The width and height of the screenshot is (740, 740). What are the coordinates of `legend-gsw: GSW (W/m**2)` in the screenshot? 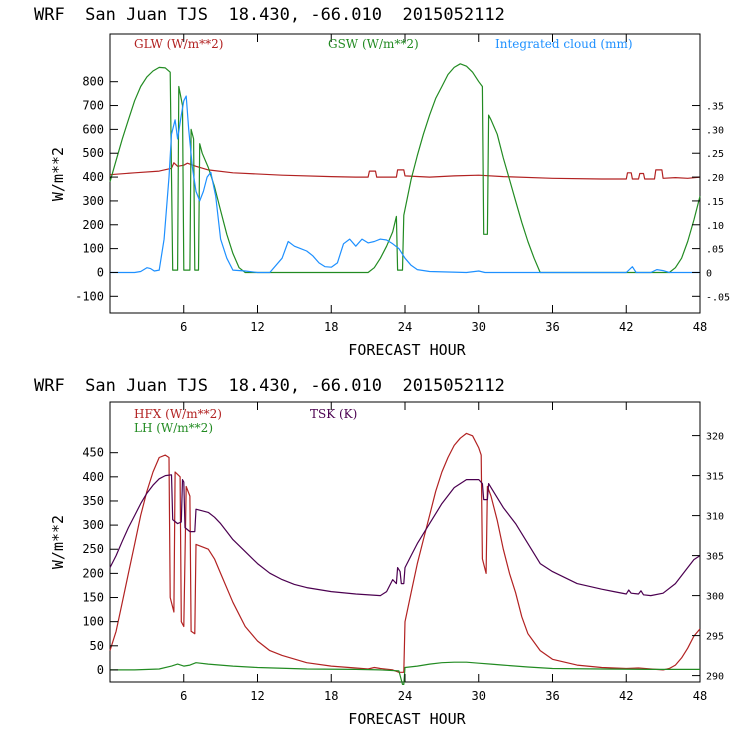 It's located at (373, 44).